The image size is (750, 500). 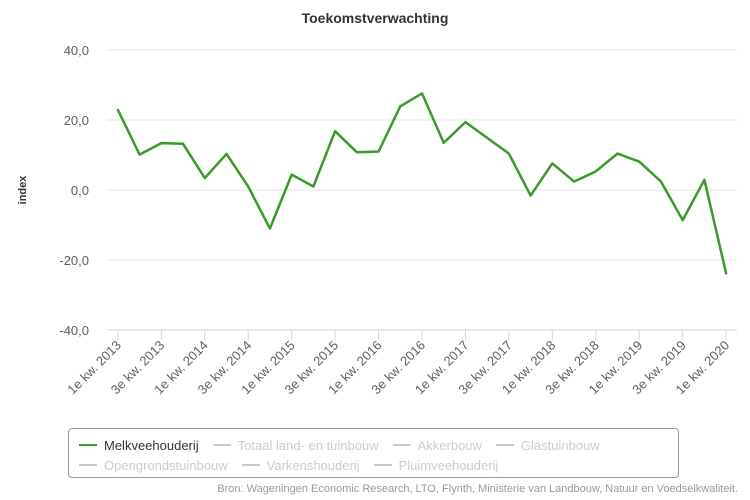 What do you see at coordinates (151, 445) in the screenshot?
I see `legend-label: Melkveehouderij` at bounding box center [151, 445].